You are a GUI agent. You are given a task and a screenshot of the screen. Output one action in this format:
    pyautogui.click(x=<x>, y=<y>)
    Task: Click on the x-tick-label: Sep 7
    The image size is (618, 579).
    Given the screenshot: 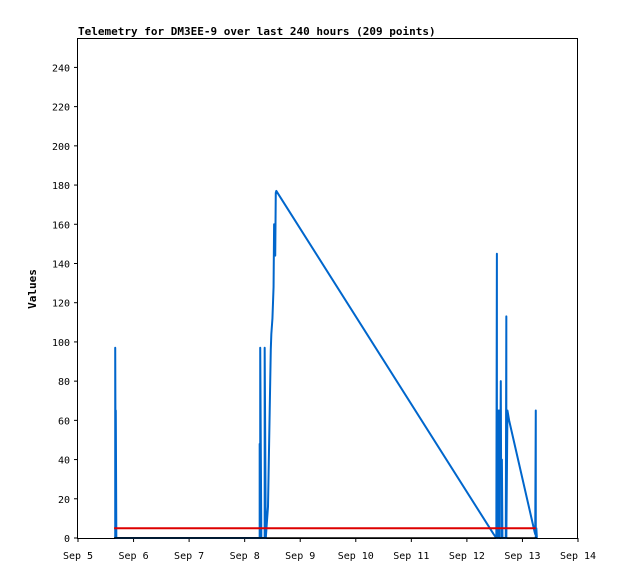 What is the action you would take?
    pyautogui.click(x=189, y=556)
    